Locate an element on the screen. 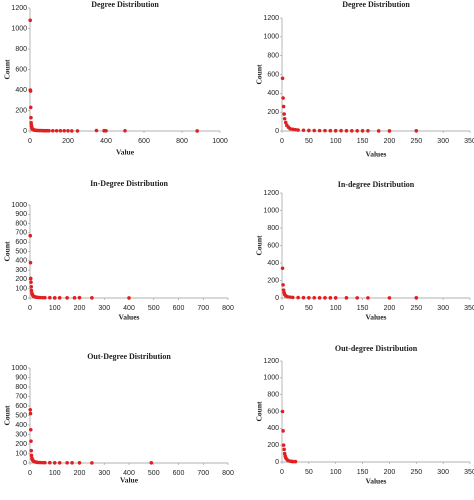 The image size is (474, 500). x-tick-label: 700 is located at coordinates (203, 308).